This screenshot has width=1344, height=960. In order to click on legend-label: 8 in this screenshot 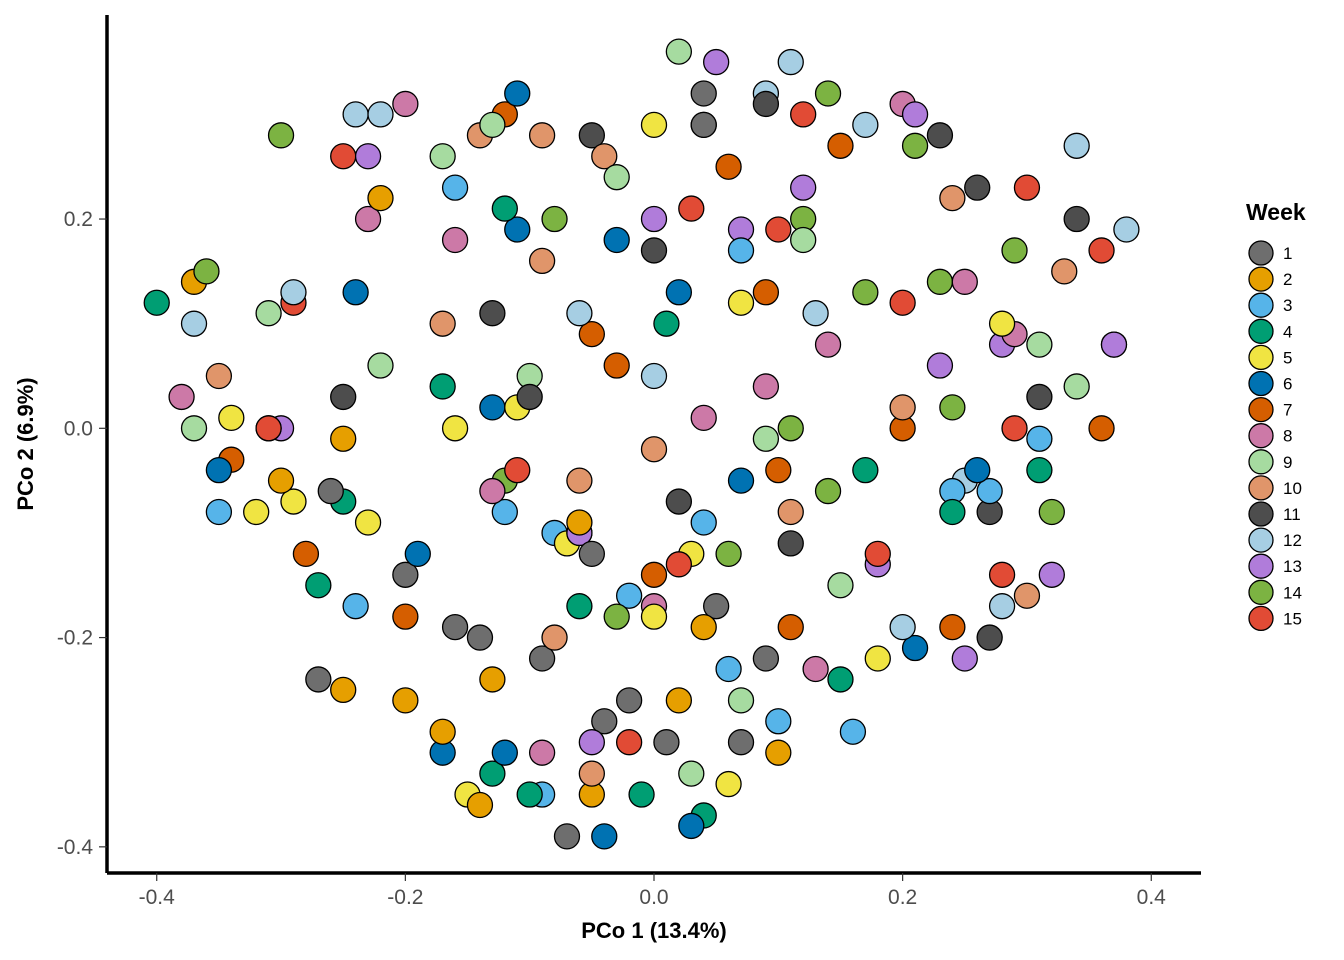, I will do `click(1287, 436)`.